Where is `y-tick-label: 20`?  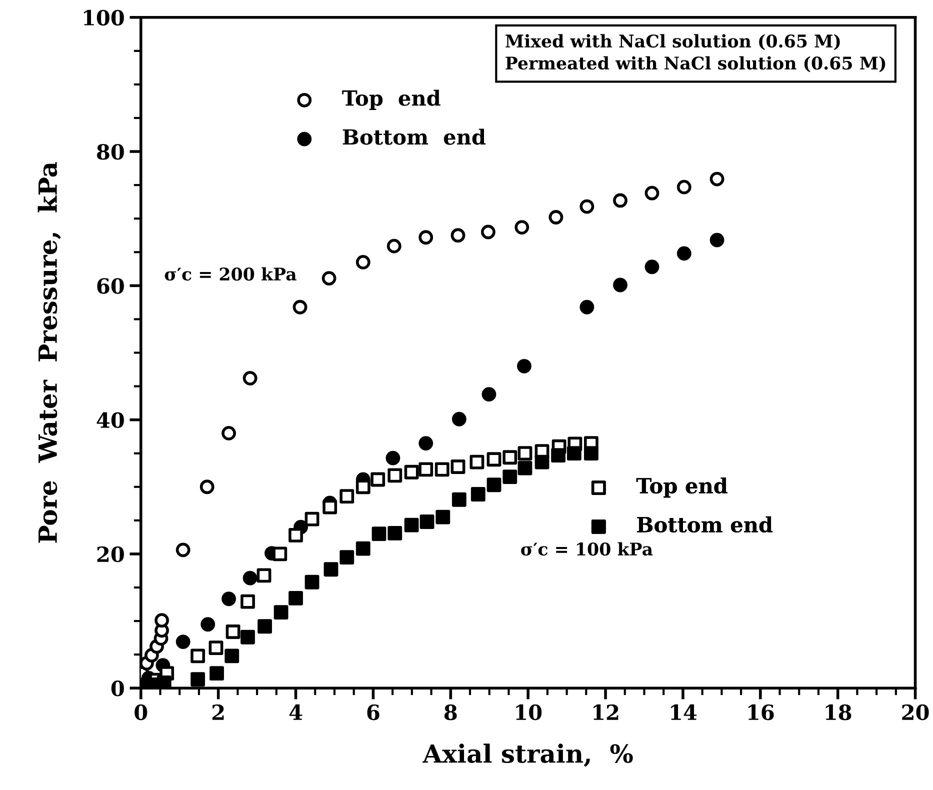
y-tick-label: 20 is located at coordinates (110, 554).